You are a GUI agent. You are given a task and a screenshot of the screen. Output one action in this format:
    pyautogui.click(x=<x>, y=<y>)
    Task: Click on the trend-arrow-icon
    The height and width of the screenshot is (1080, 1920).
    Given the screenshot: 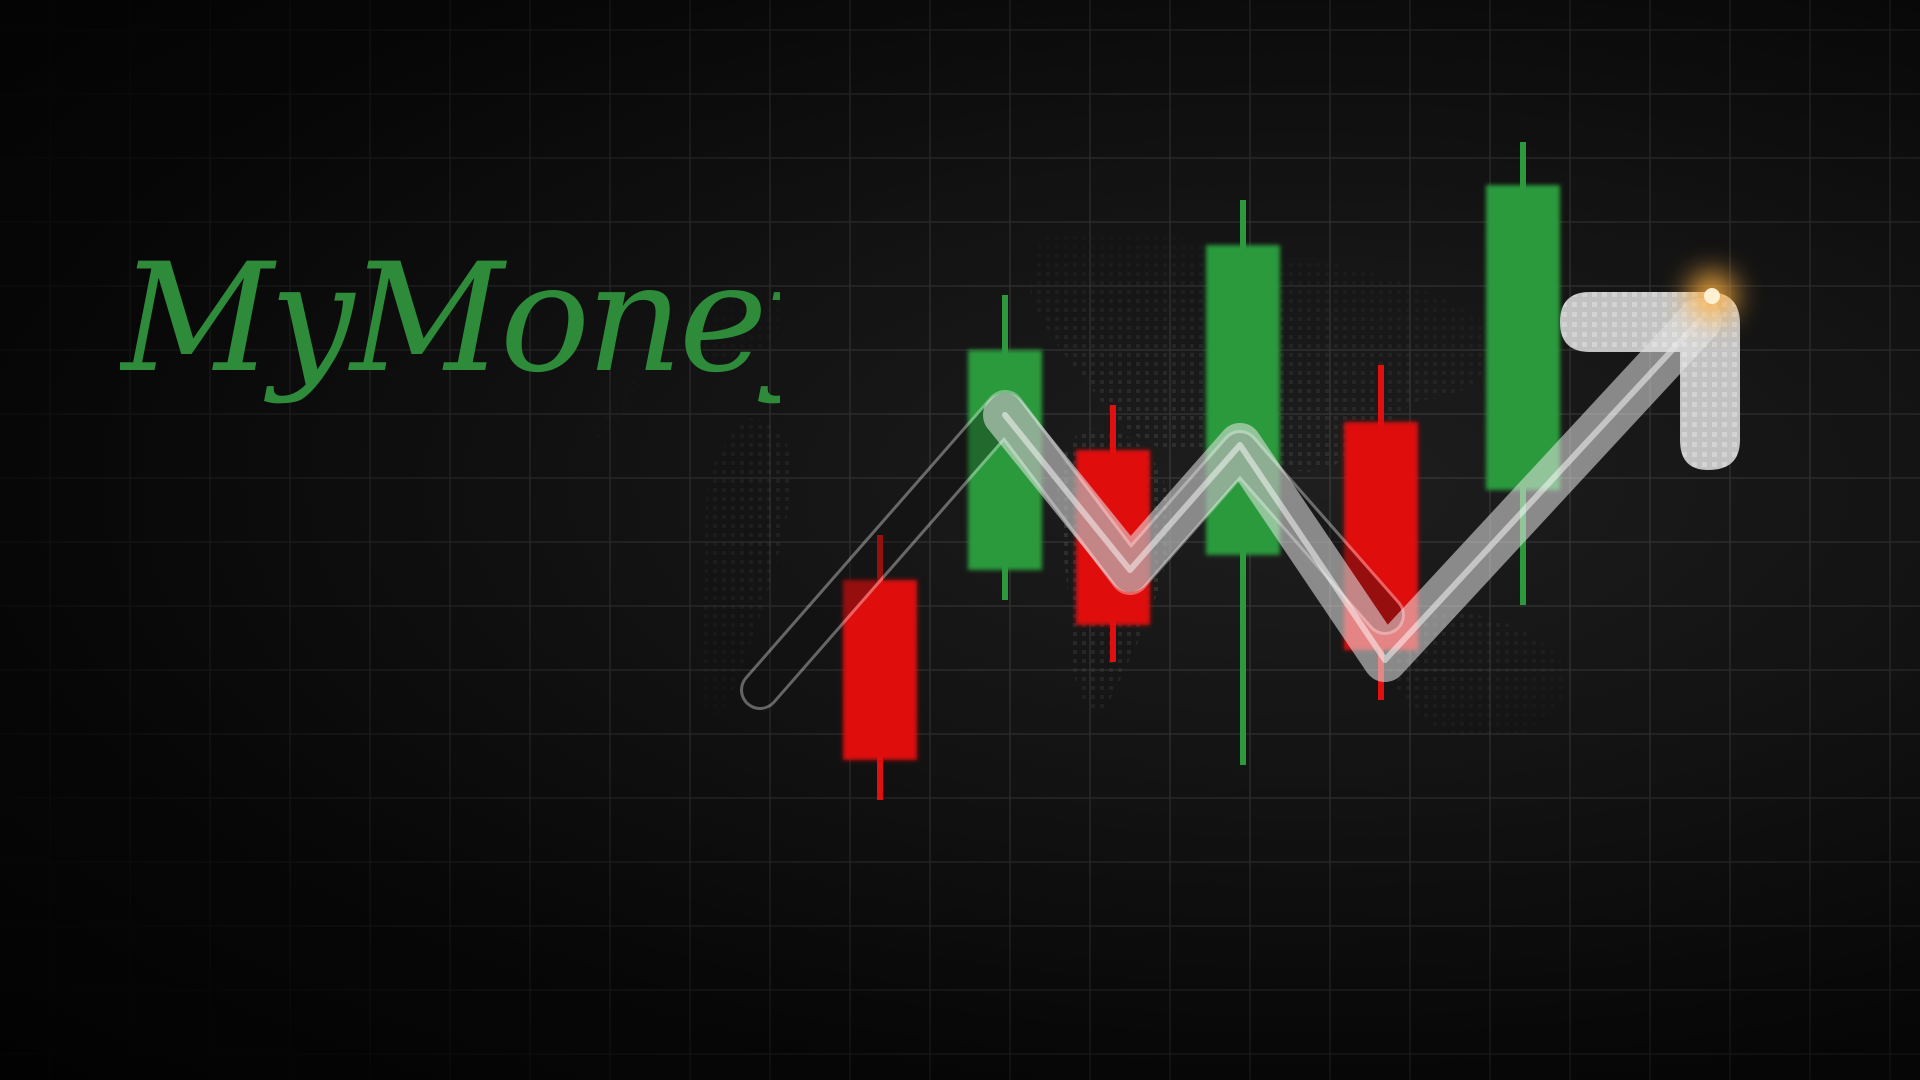 What is the action you would take?
    pyautogui.click(x=1361, y=477)
    